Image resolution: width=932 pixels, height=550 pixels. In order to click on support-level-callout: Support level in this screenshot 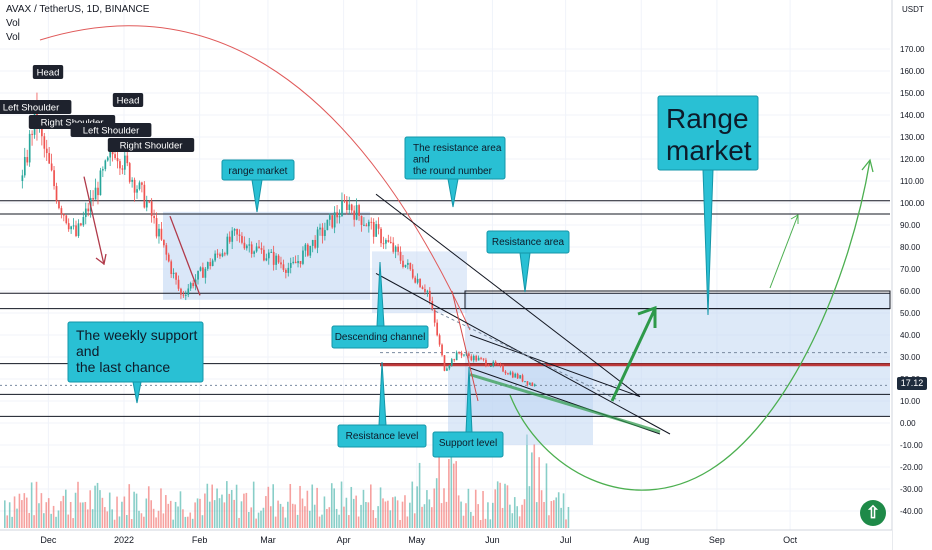, I will do `click(468, 412)`.